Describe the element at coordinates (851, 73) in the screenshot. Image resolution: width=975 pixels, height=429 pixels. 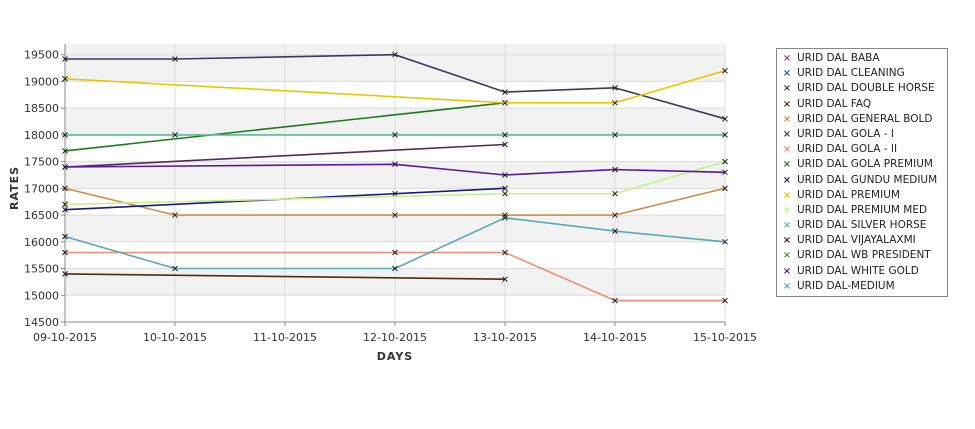
I see `legend-label: URID DAL CLEANING` at that location.